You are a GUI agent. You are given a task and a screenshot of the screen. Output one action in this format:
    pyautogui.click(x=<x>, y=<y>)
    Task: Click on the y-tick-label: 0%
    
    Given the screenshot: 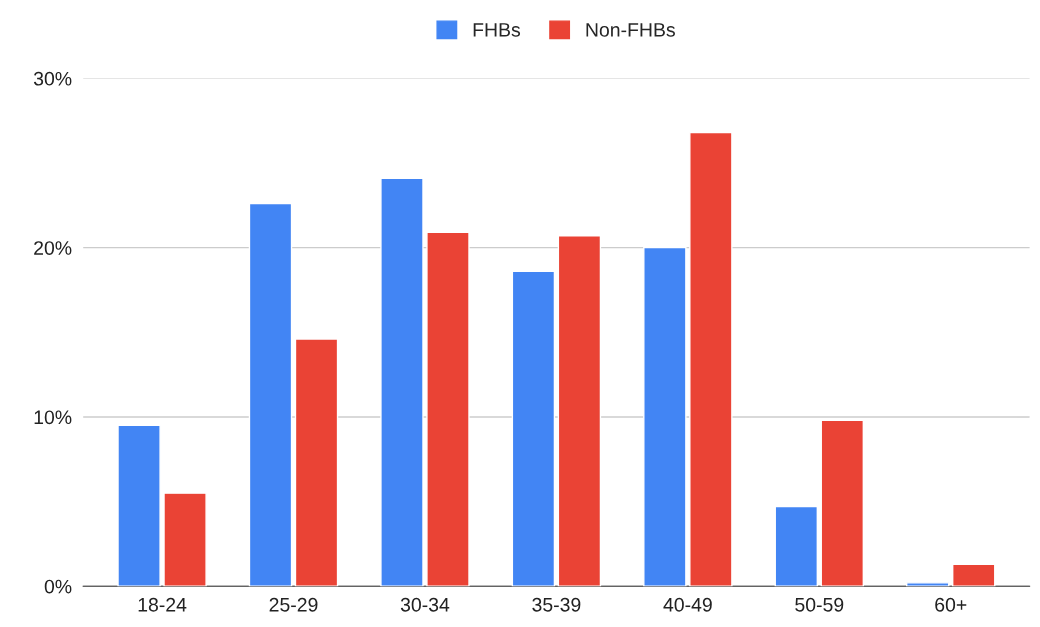 What is the action you would take?
    pyautogui.click(x=58, y=586)
    